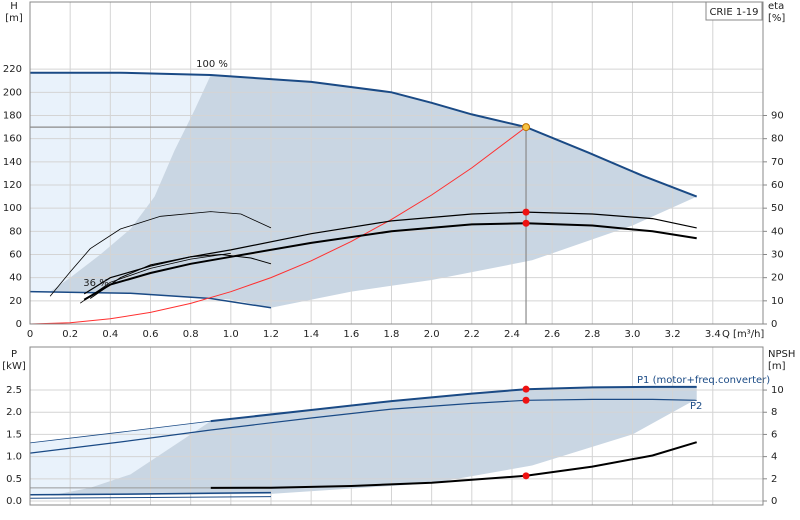 This screenshot has height=520, width=800. What do you see at coordinates (15, 255) in the screenshot?
I see `y-tick-label: 60` at bounding box center [15, 255].